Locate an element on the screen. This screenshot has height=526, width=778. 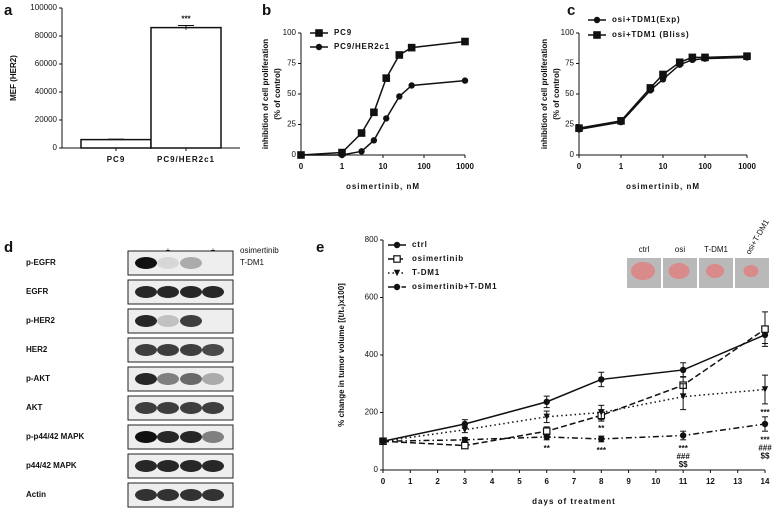
x-tick-label: 8 is located at coordinates (601, 481).